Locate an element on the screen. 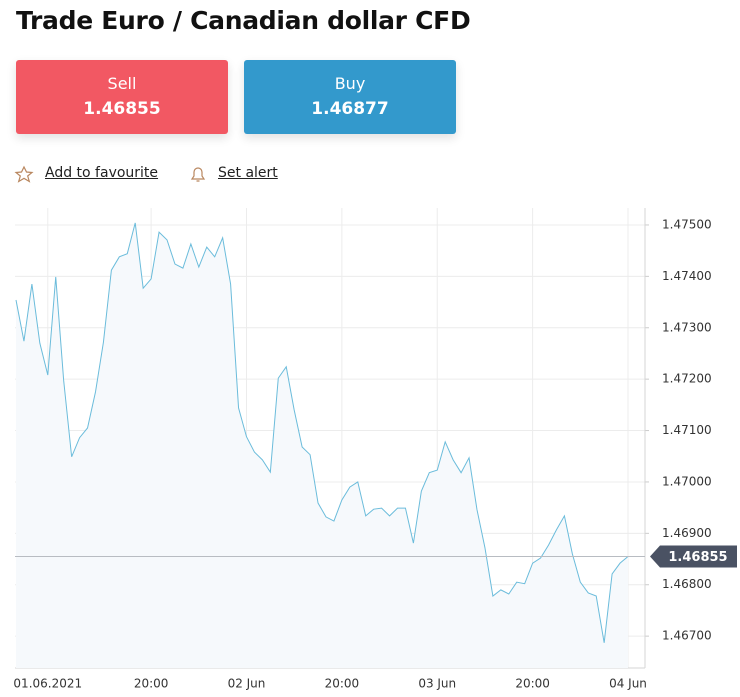 This screenshot has height=697, width=740. y-tick-label: 1.47300 is located at coordinates (687, 327).